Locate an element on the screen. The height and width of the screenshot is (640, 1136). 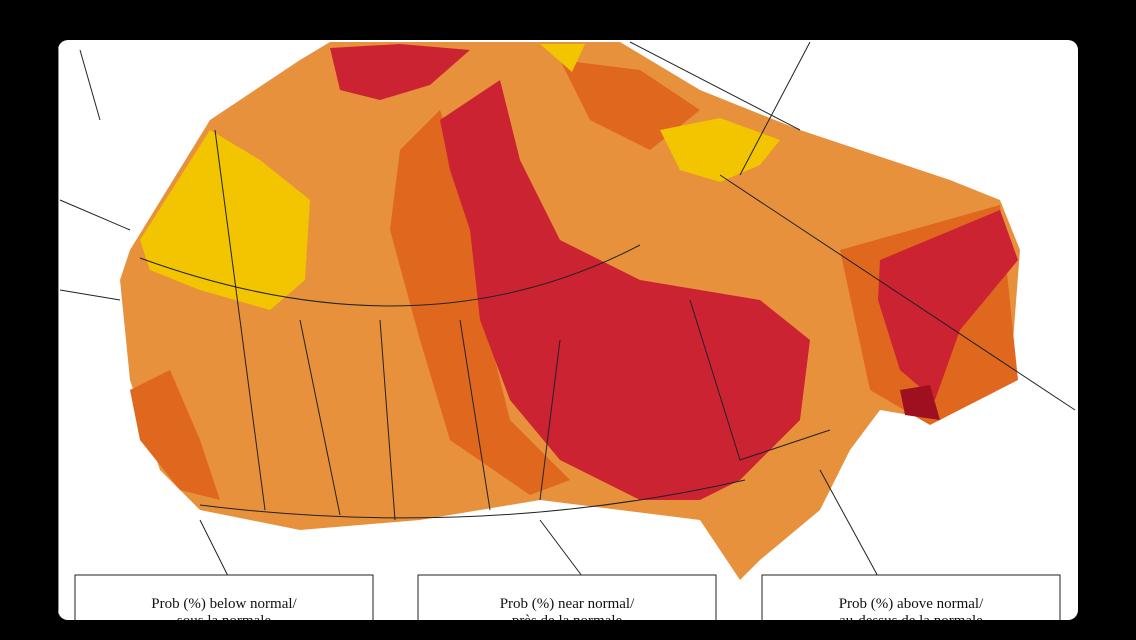
legend-text: près de la normale is located at coordinates (567, 621).